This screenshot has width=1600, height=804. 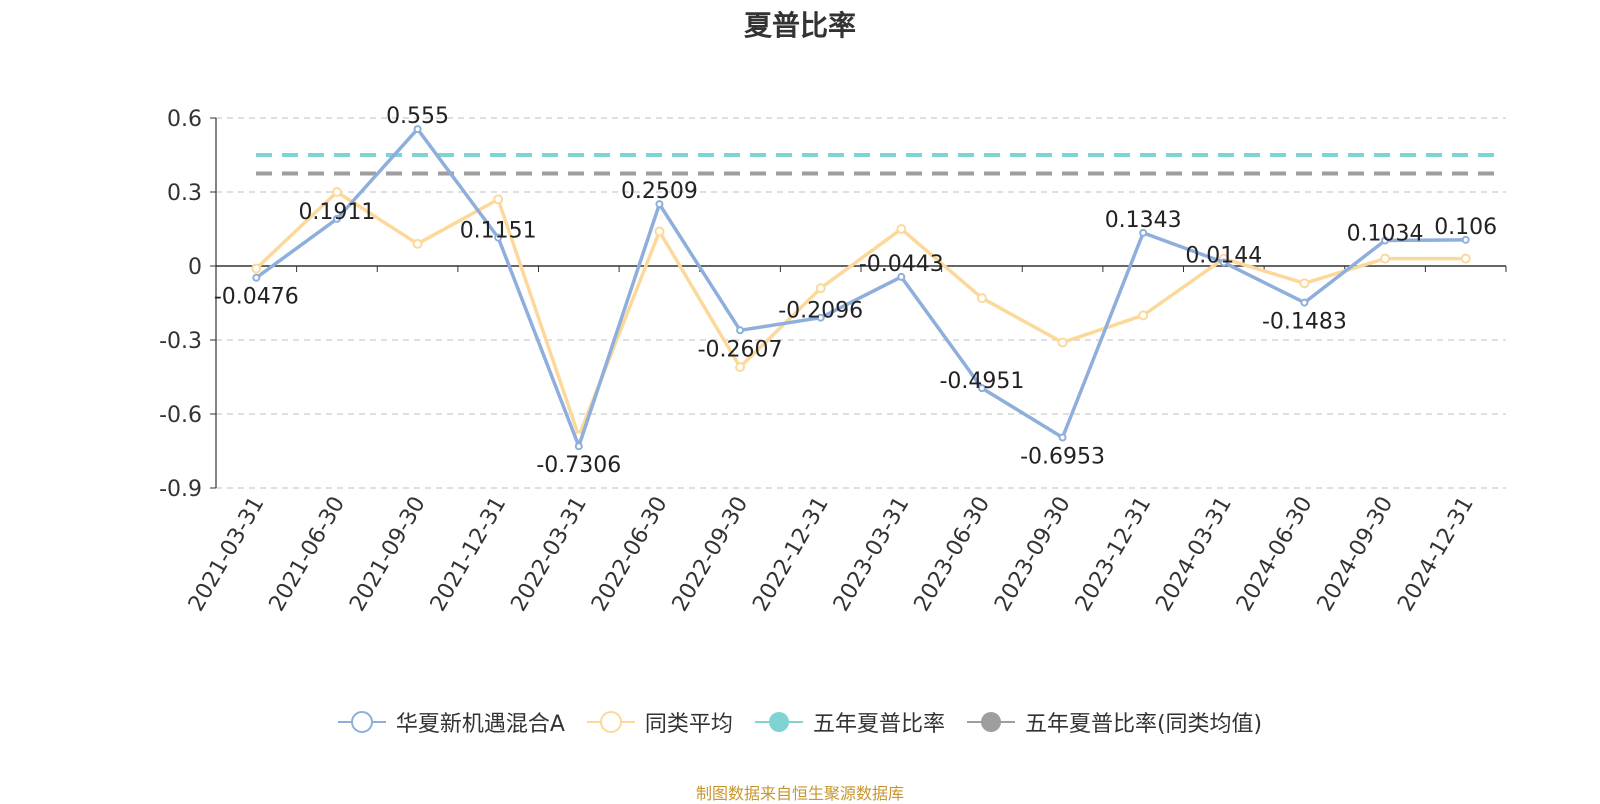 What do you see at coordinates (480, 724) in the screenshot?
I see `legend-label-fund: 华夏新机遇混合A` at bounding box center [480, 724].